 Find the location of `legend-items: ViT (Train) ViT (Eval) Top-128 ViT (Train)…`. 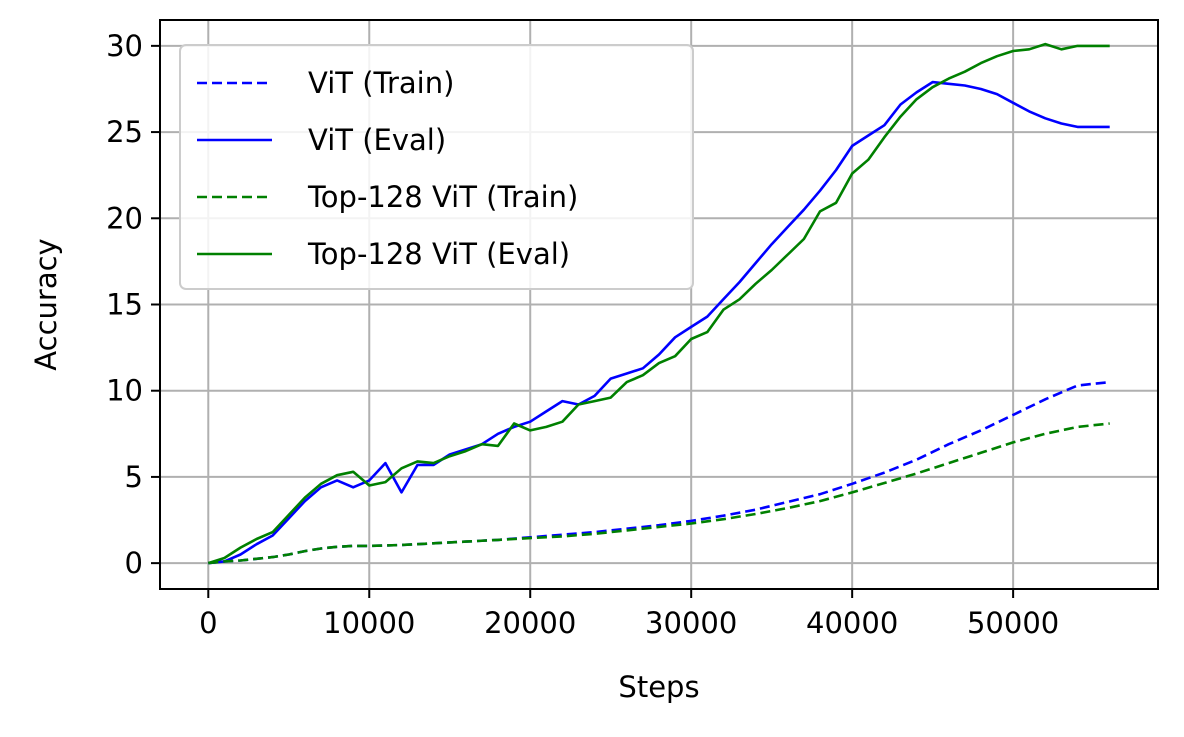

legend-items: ViT (Train) ViT (Eval) Top-128 ViT (Train)… is located at coordinates (387, 168).